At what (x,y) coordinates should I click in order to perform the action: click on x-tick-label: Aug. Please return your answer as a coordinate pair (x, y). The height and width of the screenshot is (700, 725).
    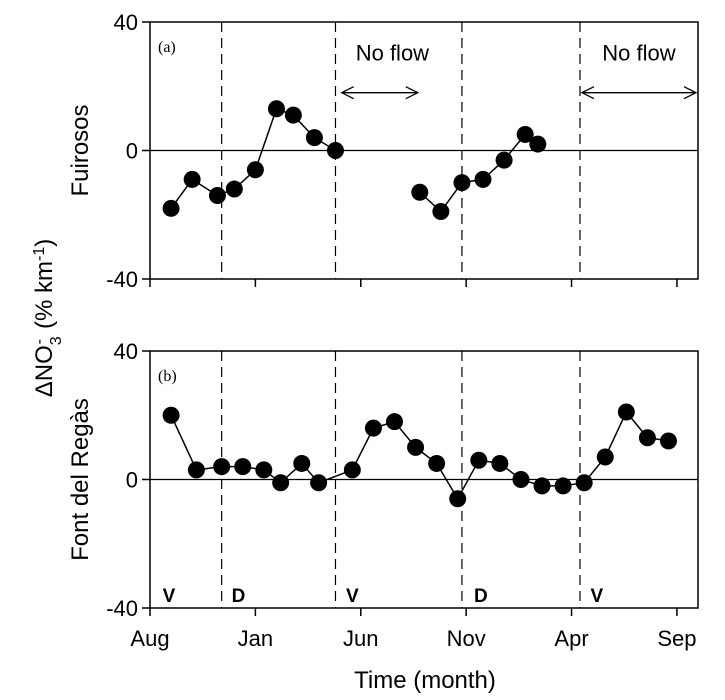
    Looking at the image, I should click on (149, 638).